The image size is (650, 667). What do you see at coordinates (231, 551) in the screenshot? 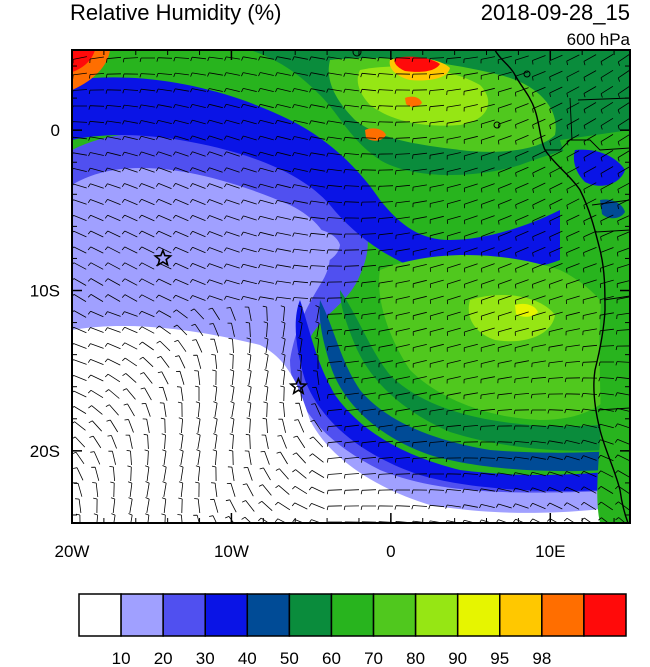
I see `x-tick-label: 10W` at bounding box center [231, 551].